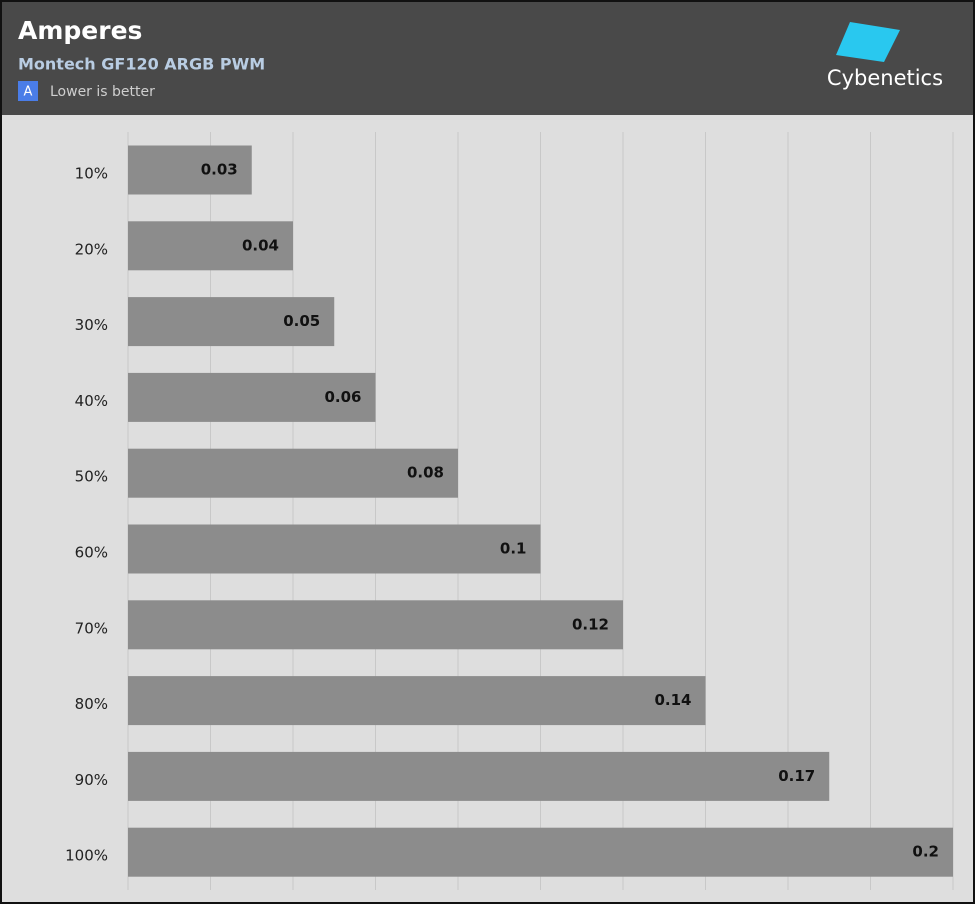  What do you see at coordinates (91, 553) in the screenshot?
I see `y-tick-label: 60%` at bounding box center [91, 553].